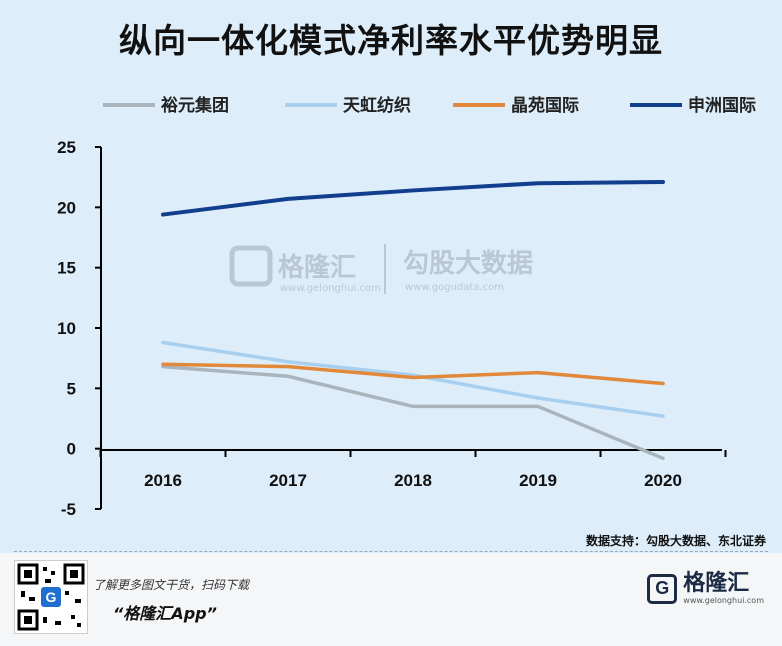  What do you see at coordinates (66, 207) in the screenshot?
I see `y-tick-label: 20` at bounding box center [66, 207].